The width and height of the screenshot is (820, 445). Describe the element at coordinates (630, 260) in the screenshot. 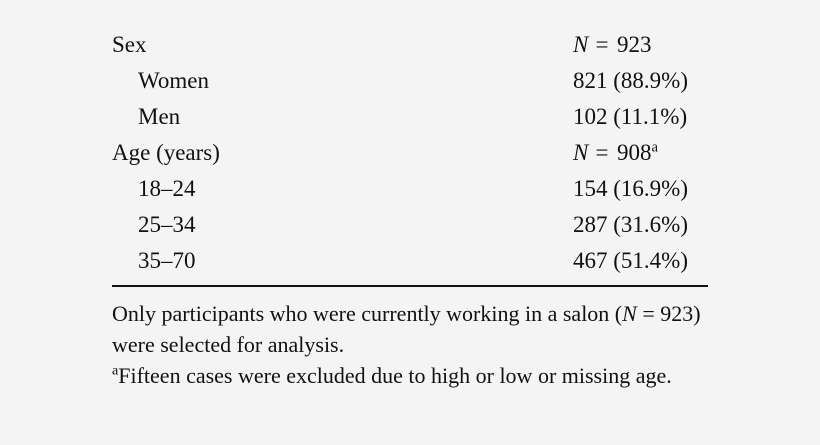

I see `row-value: 467 (51.4%)` at that location.